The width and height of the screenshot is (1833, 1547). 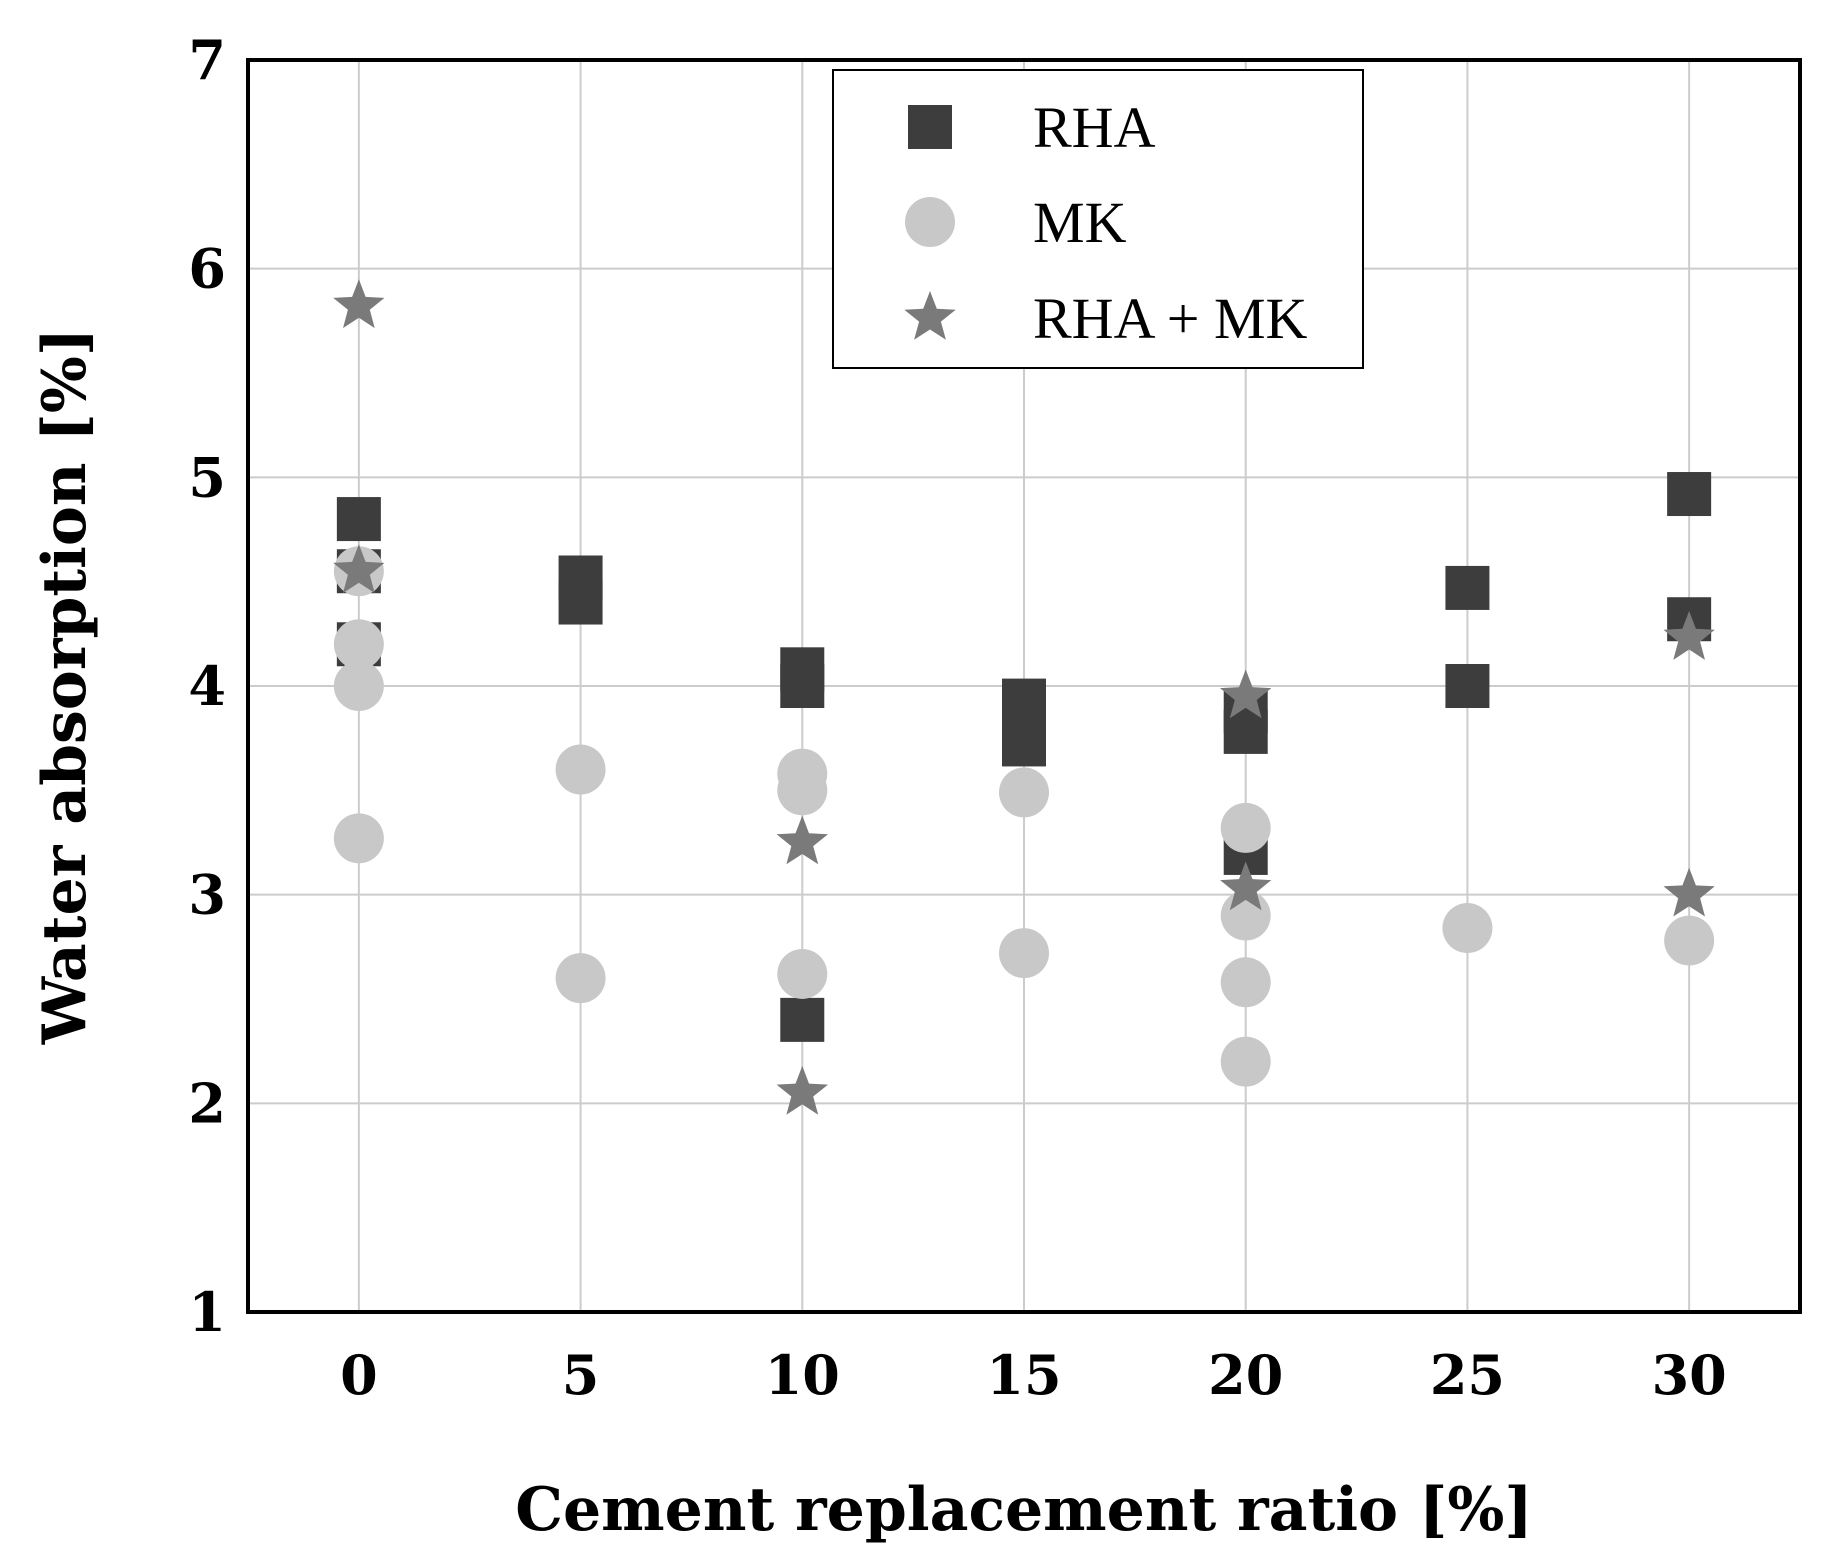 I want to click on y-axis-title: Water absorption [%], so click(x=65, y=686).